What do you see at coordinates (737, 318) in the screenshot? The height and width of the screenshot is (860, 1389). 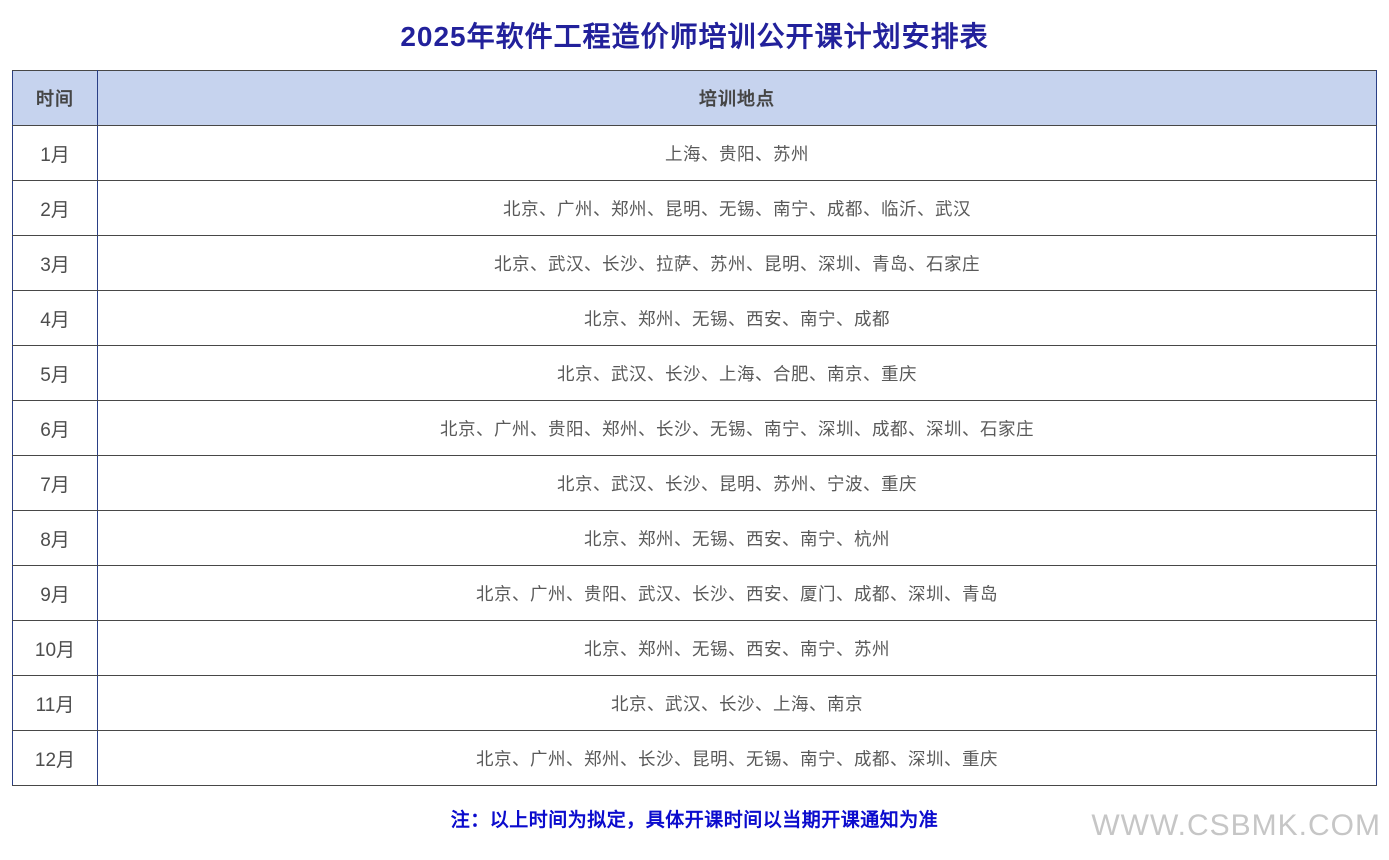 I see `locations-cell: 北京、郑州、无锡、西安、南宁、成都` at bounding box center [737, 318].